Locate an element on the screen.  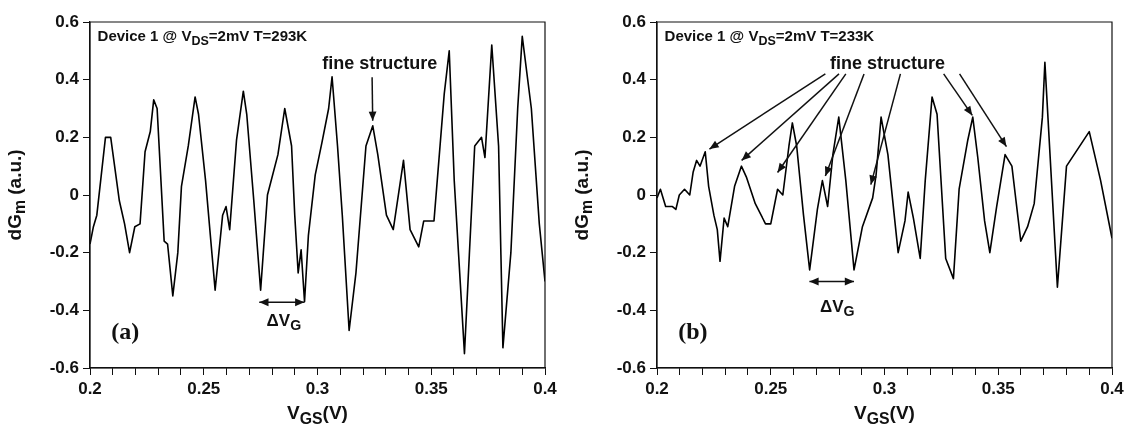
annotation: (b) is located at coordinates (693, 332).